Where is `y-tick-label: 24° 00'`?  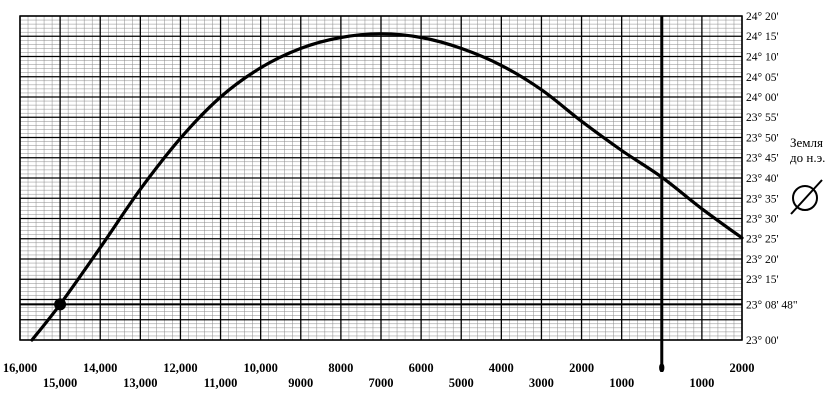 y-tick-label: 24° 00' is located at coordinates (762, 98).